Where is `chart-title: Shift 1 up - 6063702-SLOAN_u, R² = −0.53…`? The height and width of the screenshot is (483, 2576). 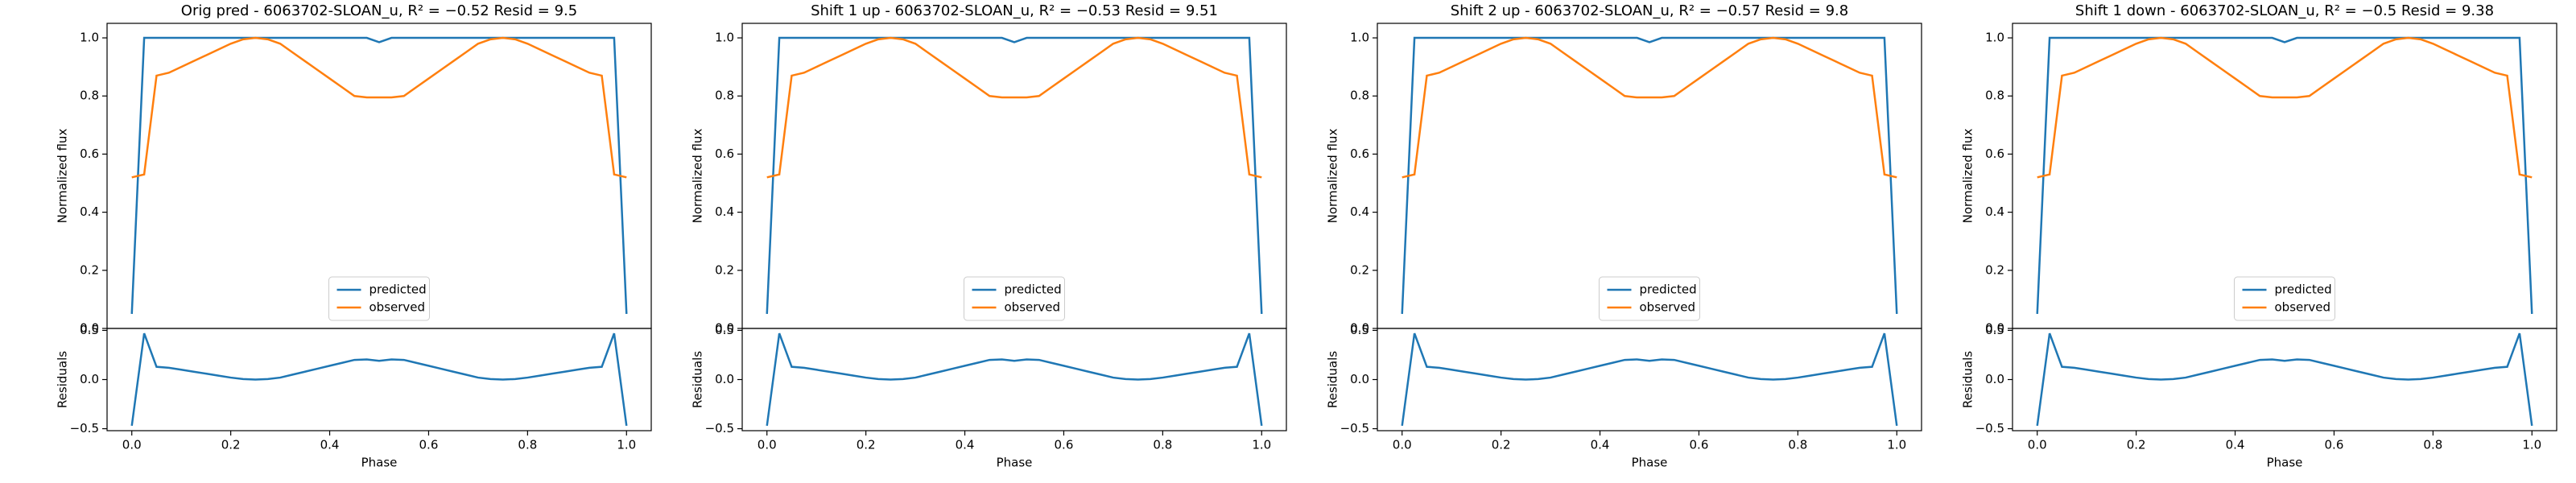
chart-title: Shift 1 up - 6063702-SLOAN_u, R² = −0.53… is located at coordinates (1014, 10).